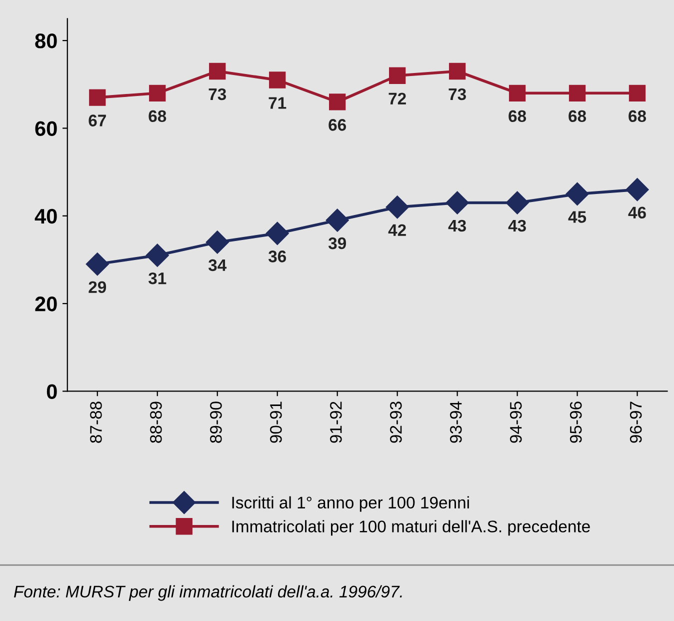 The height and width of the screenshot is (621, 674). Describe the element at coordinates (337, 125) in the screenshot. I see `data-label: 66` at that location.